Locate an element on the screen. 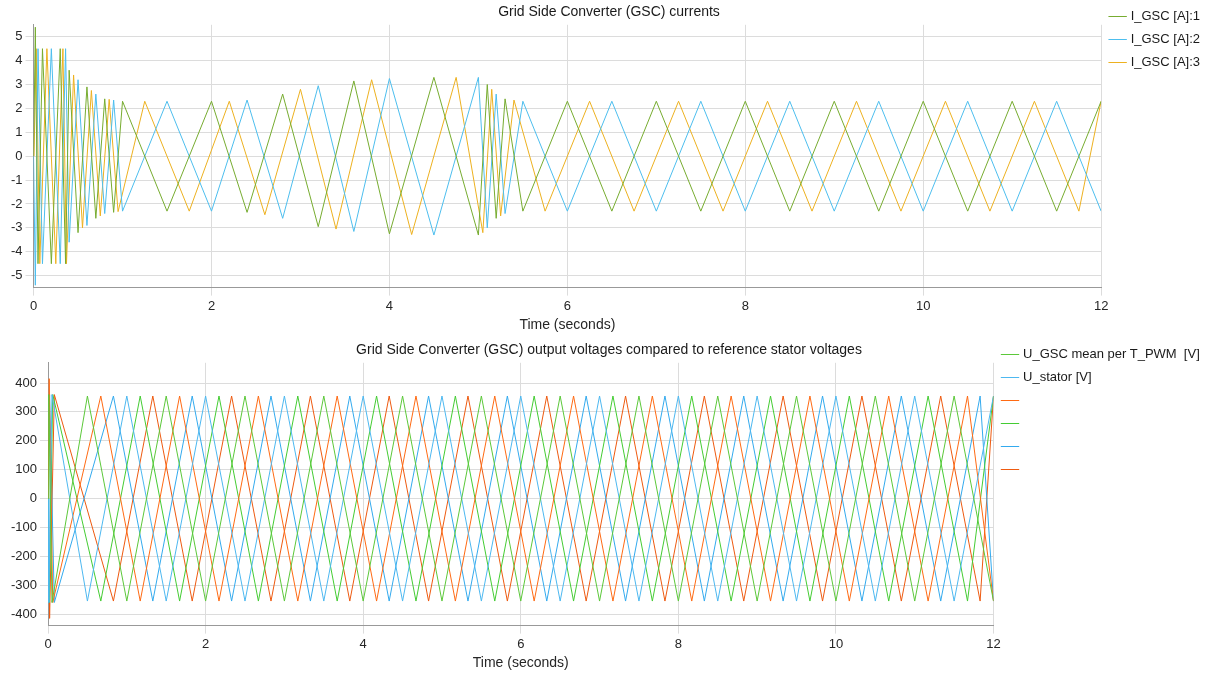 Image resolution: width=1222 pixels, height=677 pixels. y-tick-label: -3 is located at coordinates (17, 227).